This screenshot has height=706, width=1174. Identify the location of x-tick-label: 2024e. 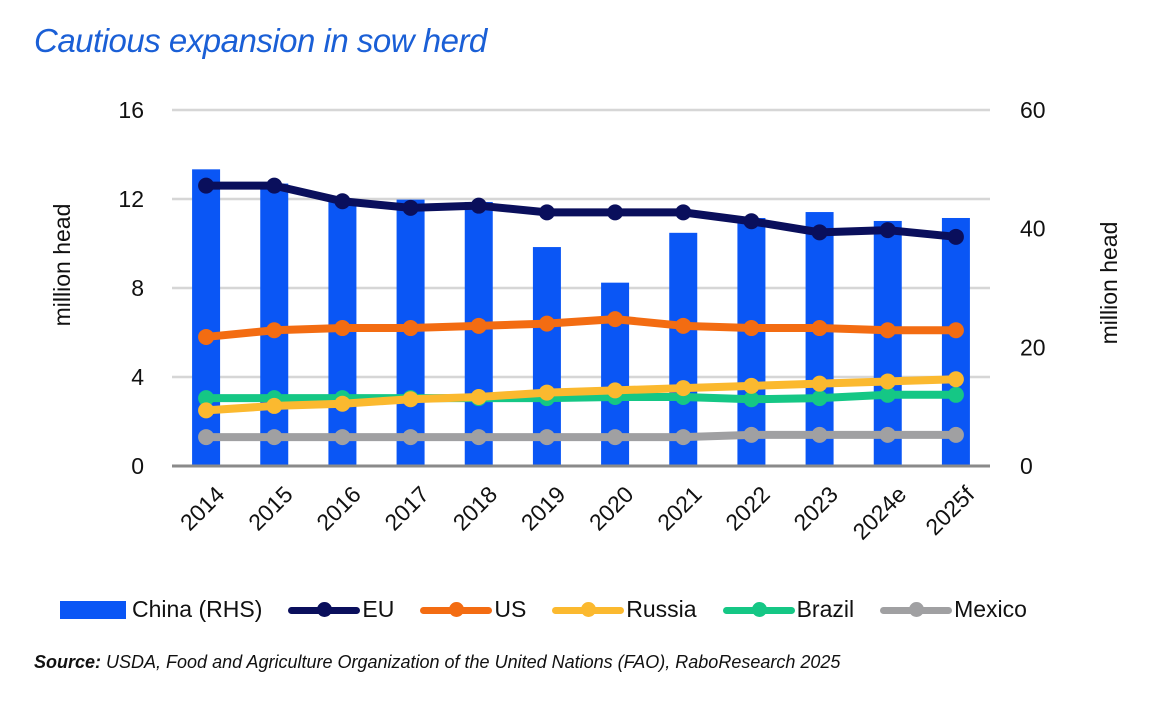
(880, 513).